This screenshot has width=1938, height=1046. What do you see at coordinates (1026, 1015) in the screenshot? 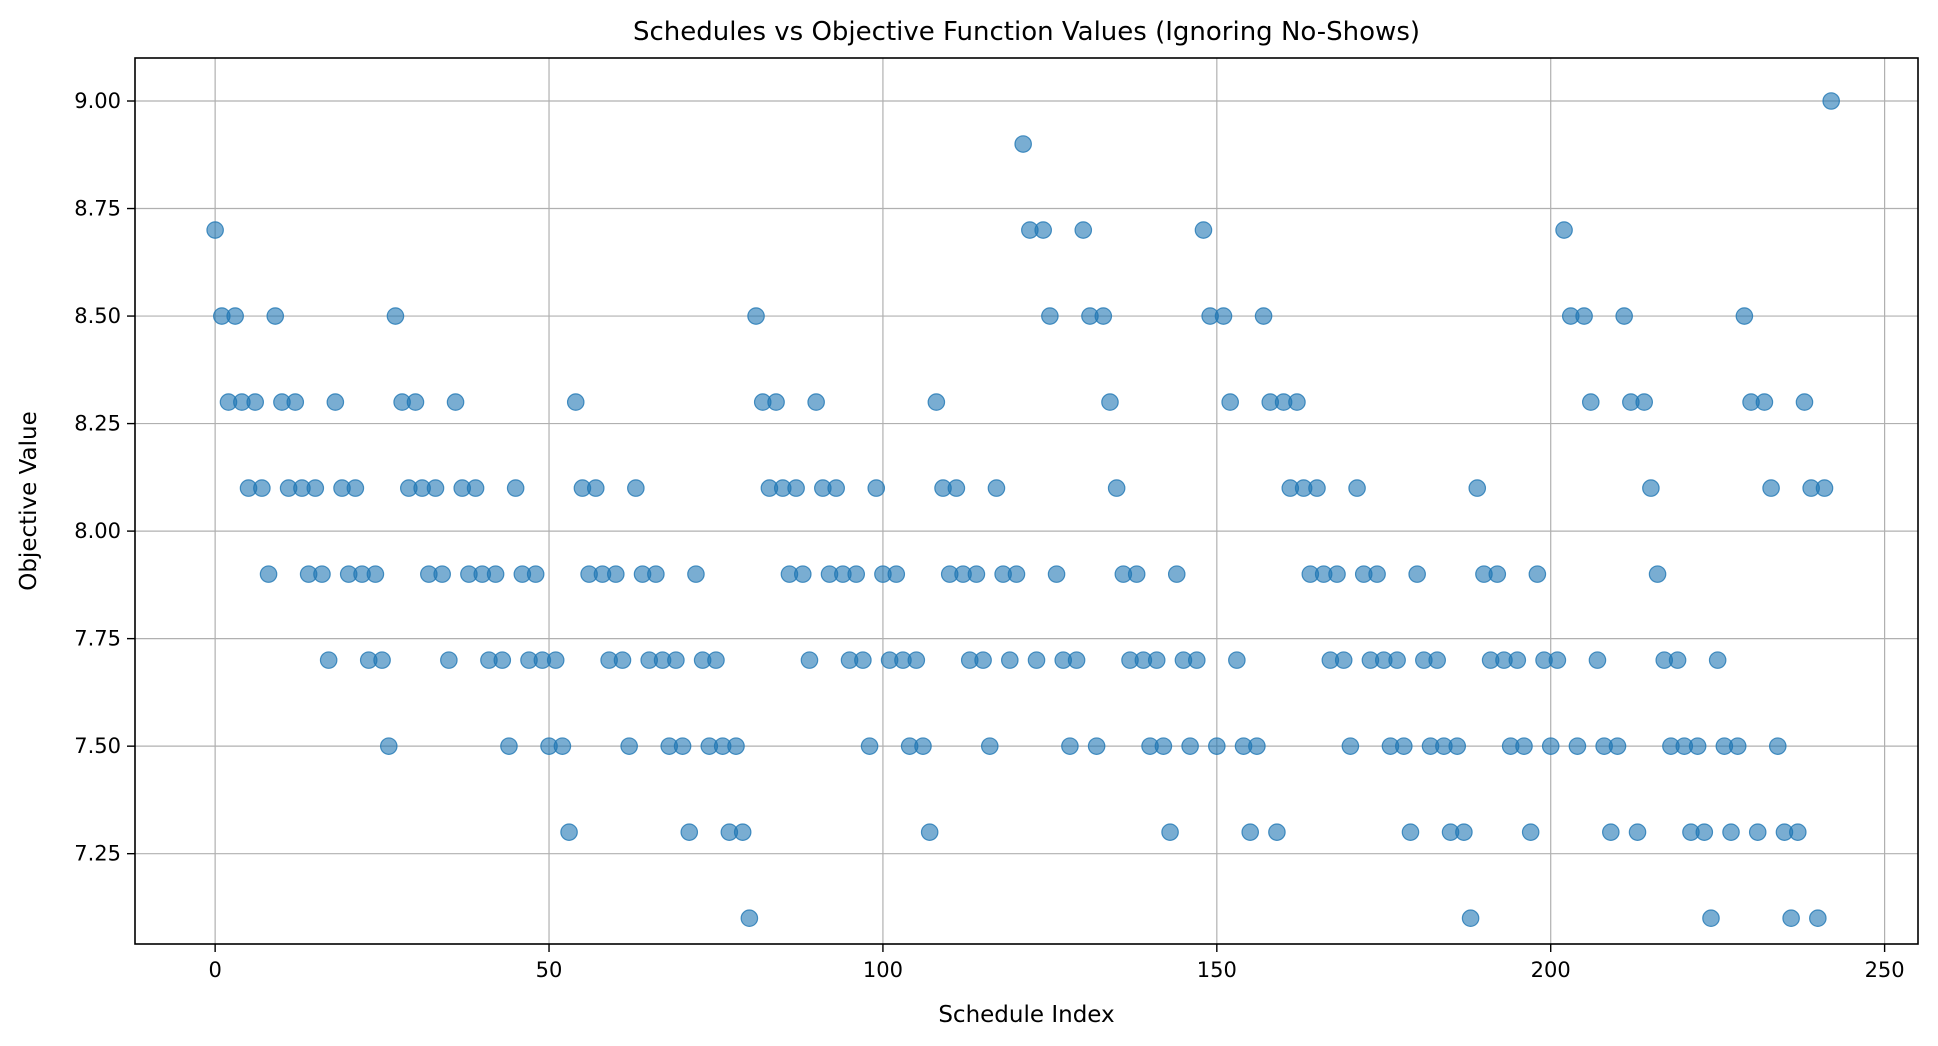
I see `x-axis-label: Schedule Index` at bounding box center [1026, 1015].